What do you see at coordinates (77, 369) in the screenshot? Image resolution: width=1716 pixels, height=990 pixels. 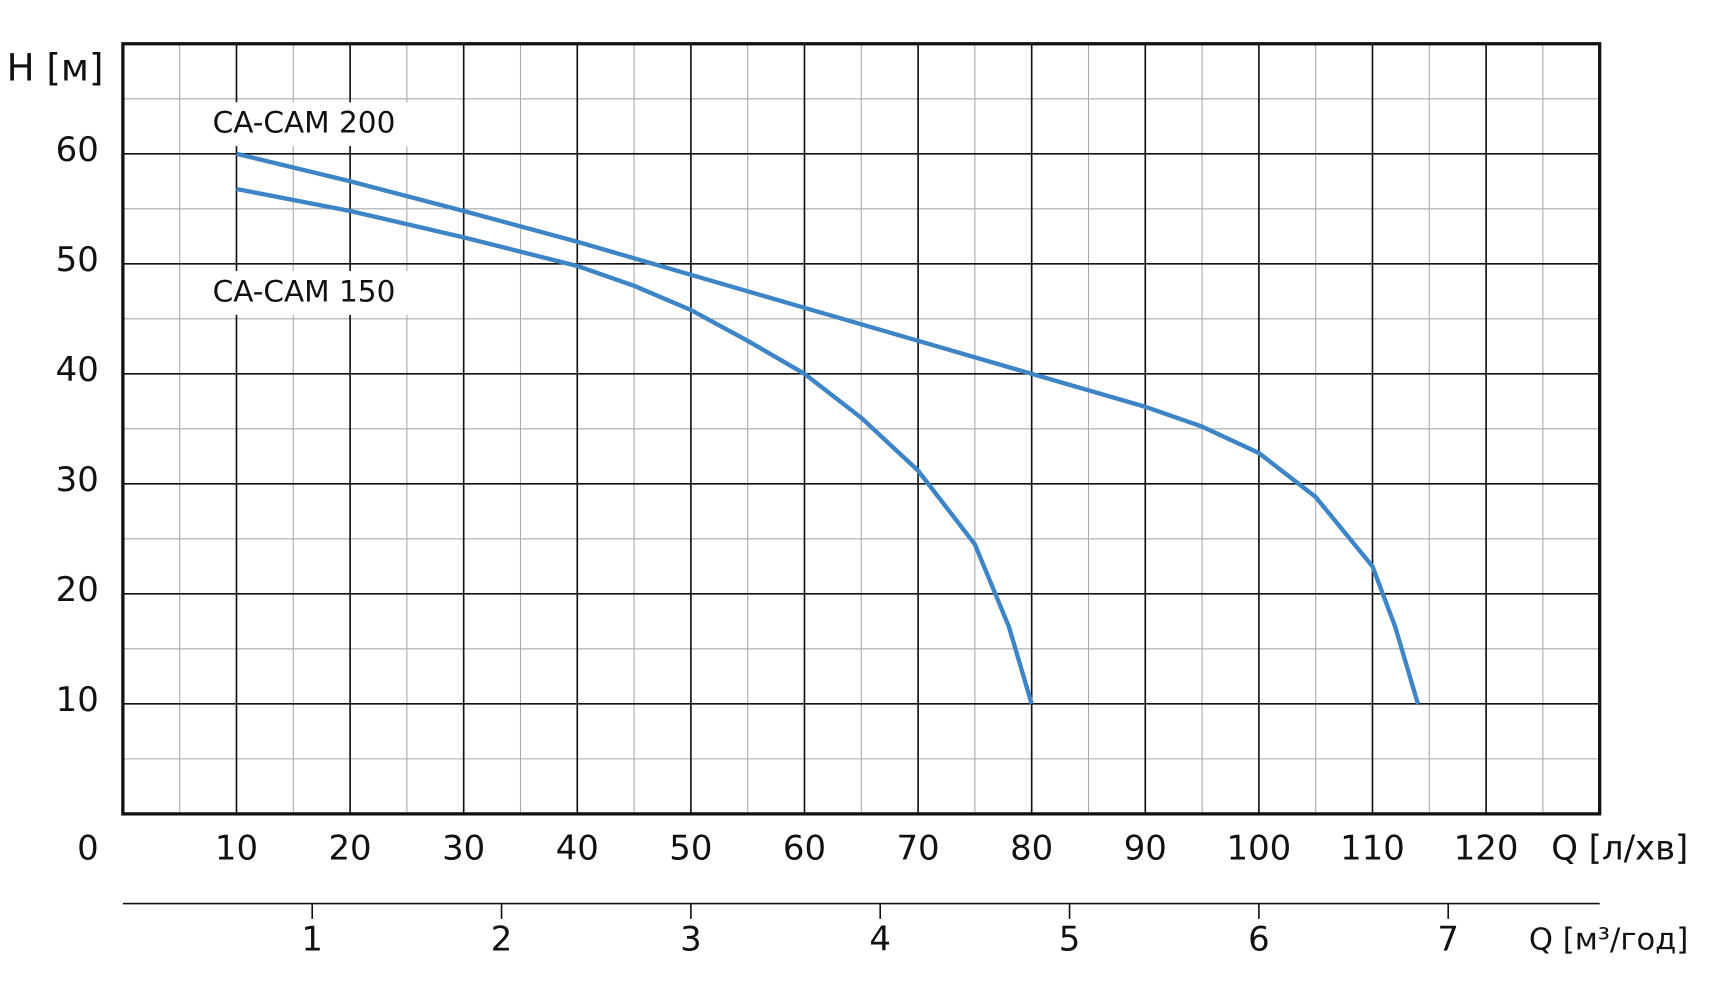 I see `y-tick-label: 40` at bounding box center [77, 369].